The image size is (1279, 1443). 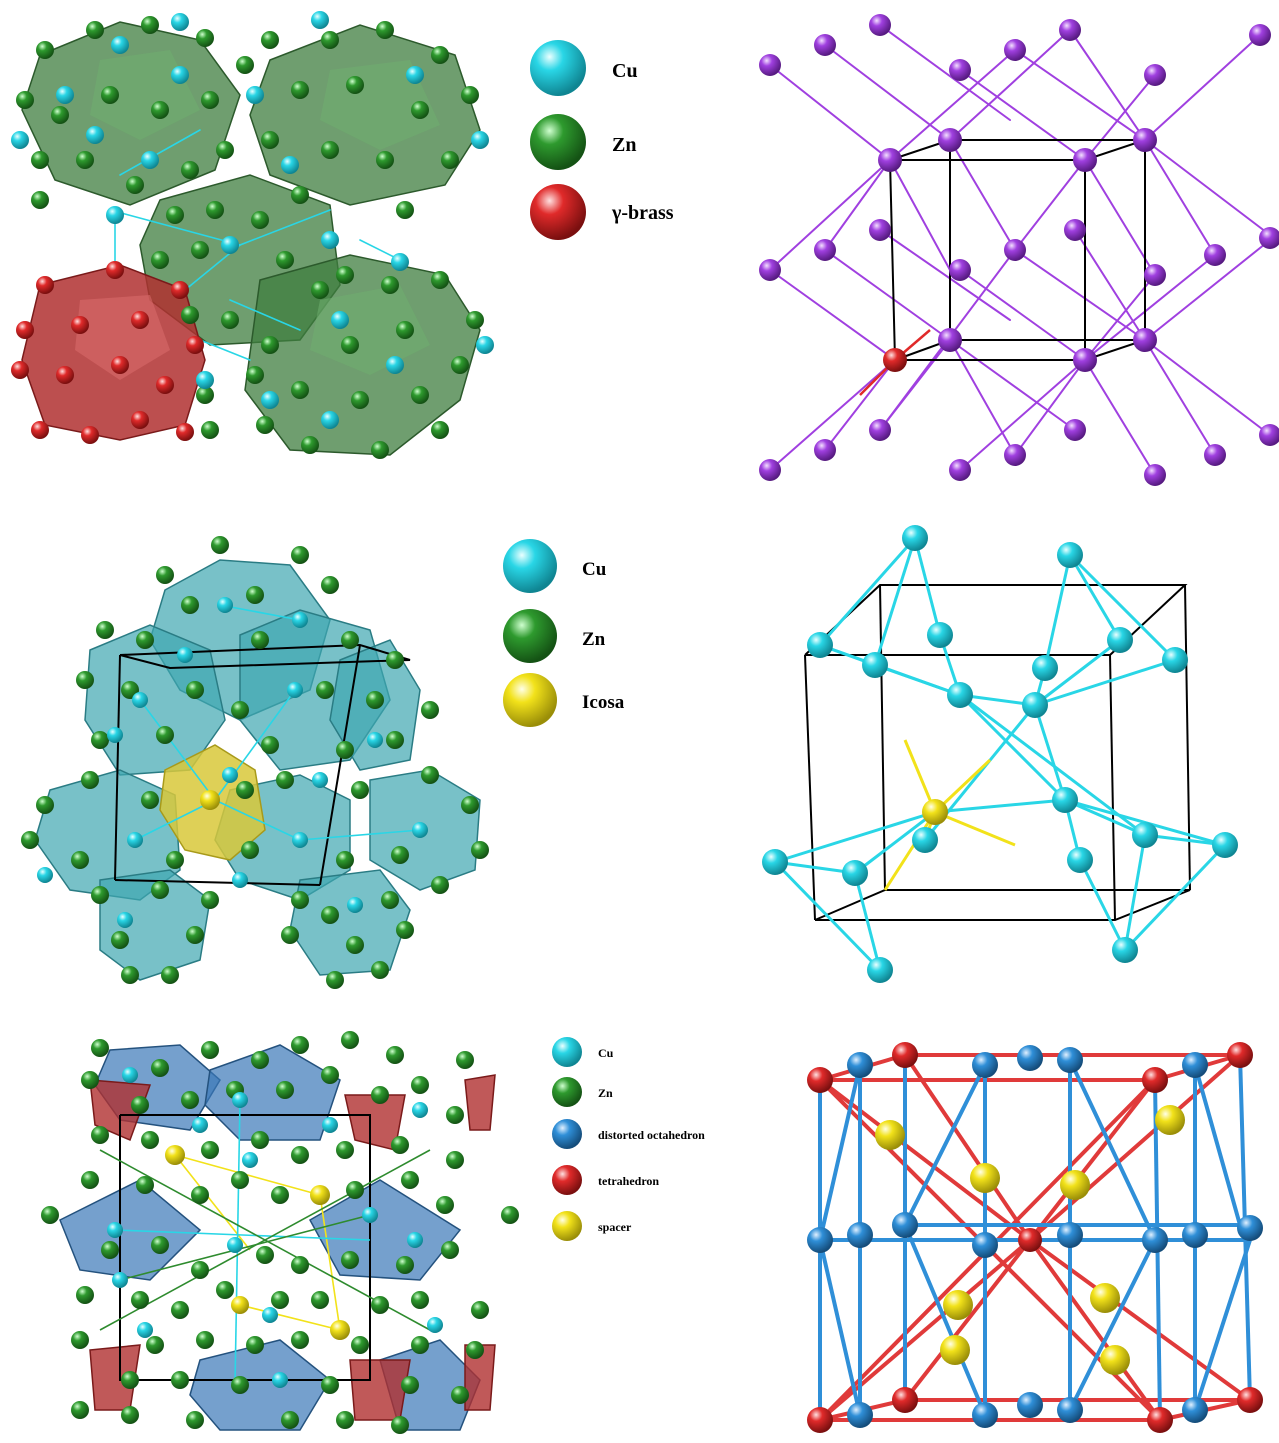 I want to click on cu-atoms, so click(x=275, y=1227).